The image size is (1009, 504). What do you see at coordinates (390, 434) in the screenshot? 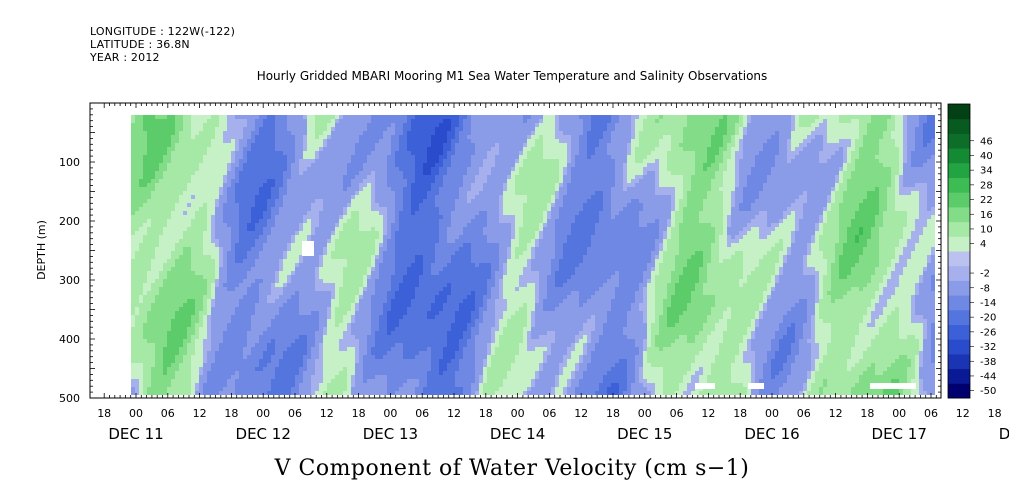
I see `x-day-label: DEC 13` at bounding box center [390, 434].